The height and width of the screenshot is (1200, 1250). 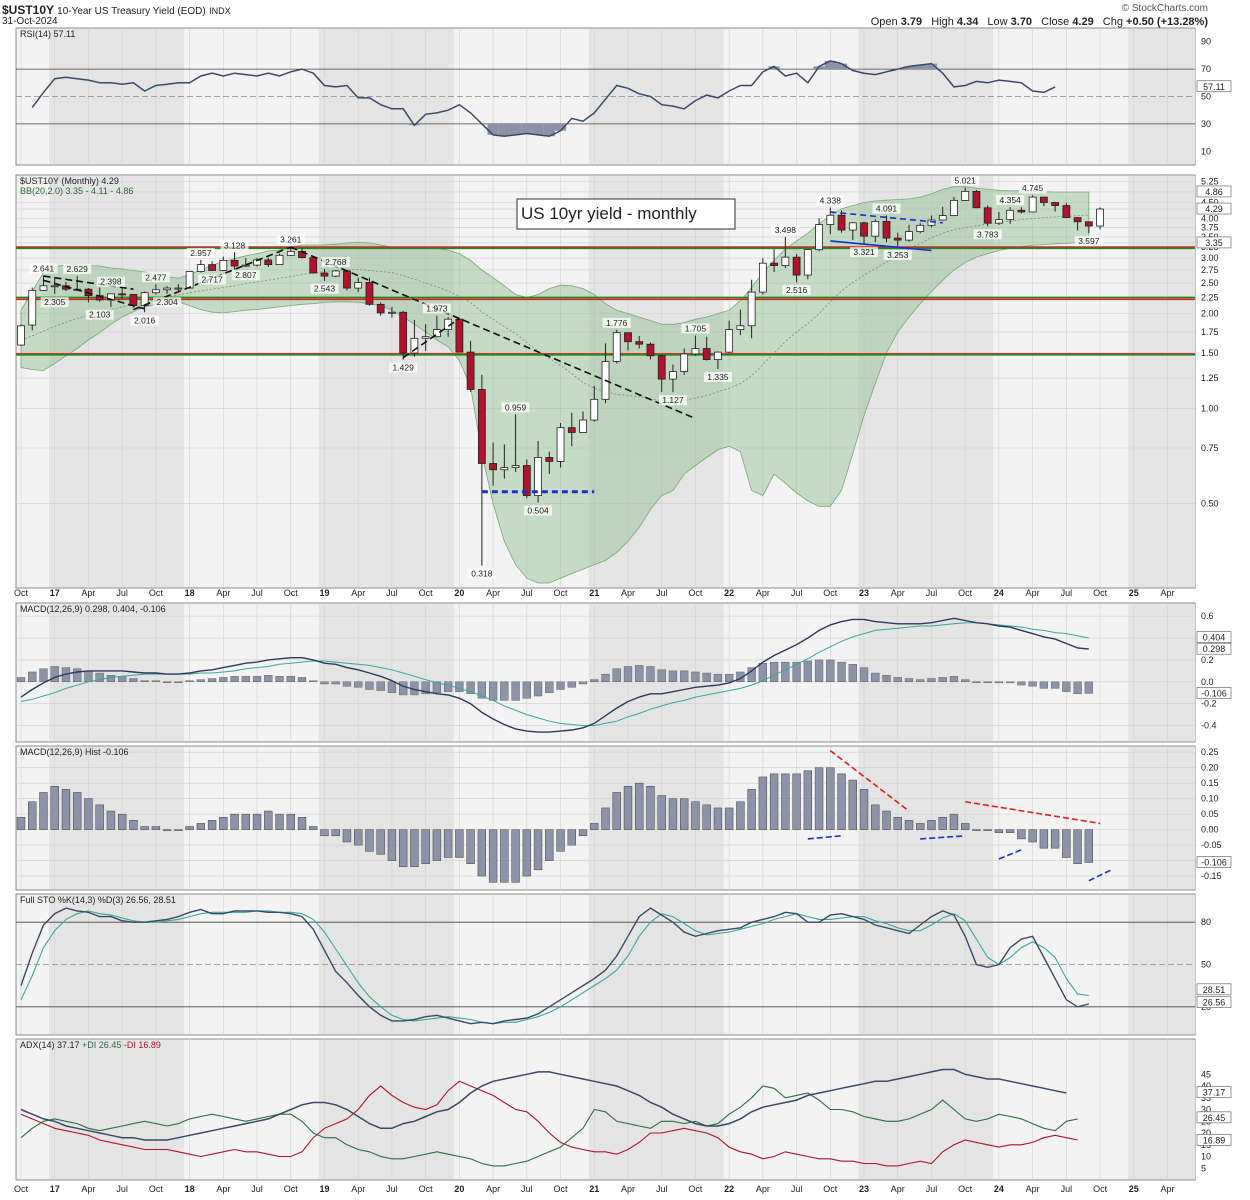 I want to click on exchange-label: INDX, so click(x=220, y=11).